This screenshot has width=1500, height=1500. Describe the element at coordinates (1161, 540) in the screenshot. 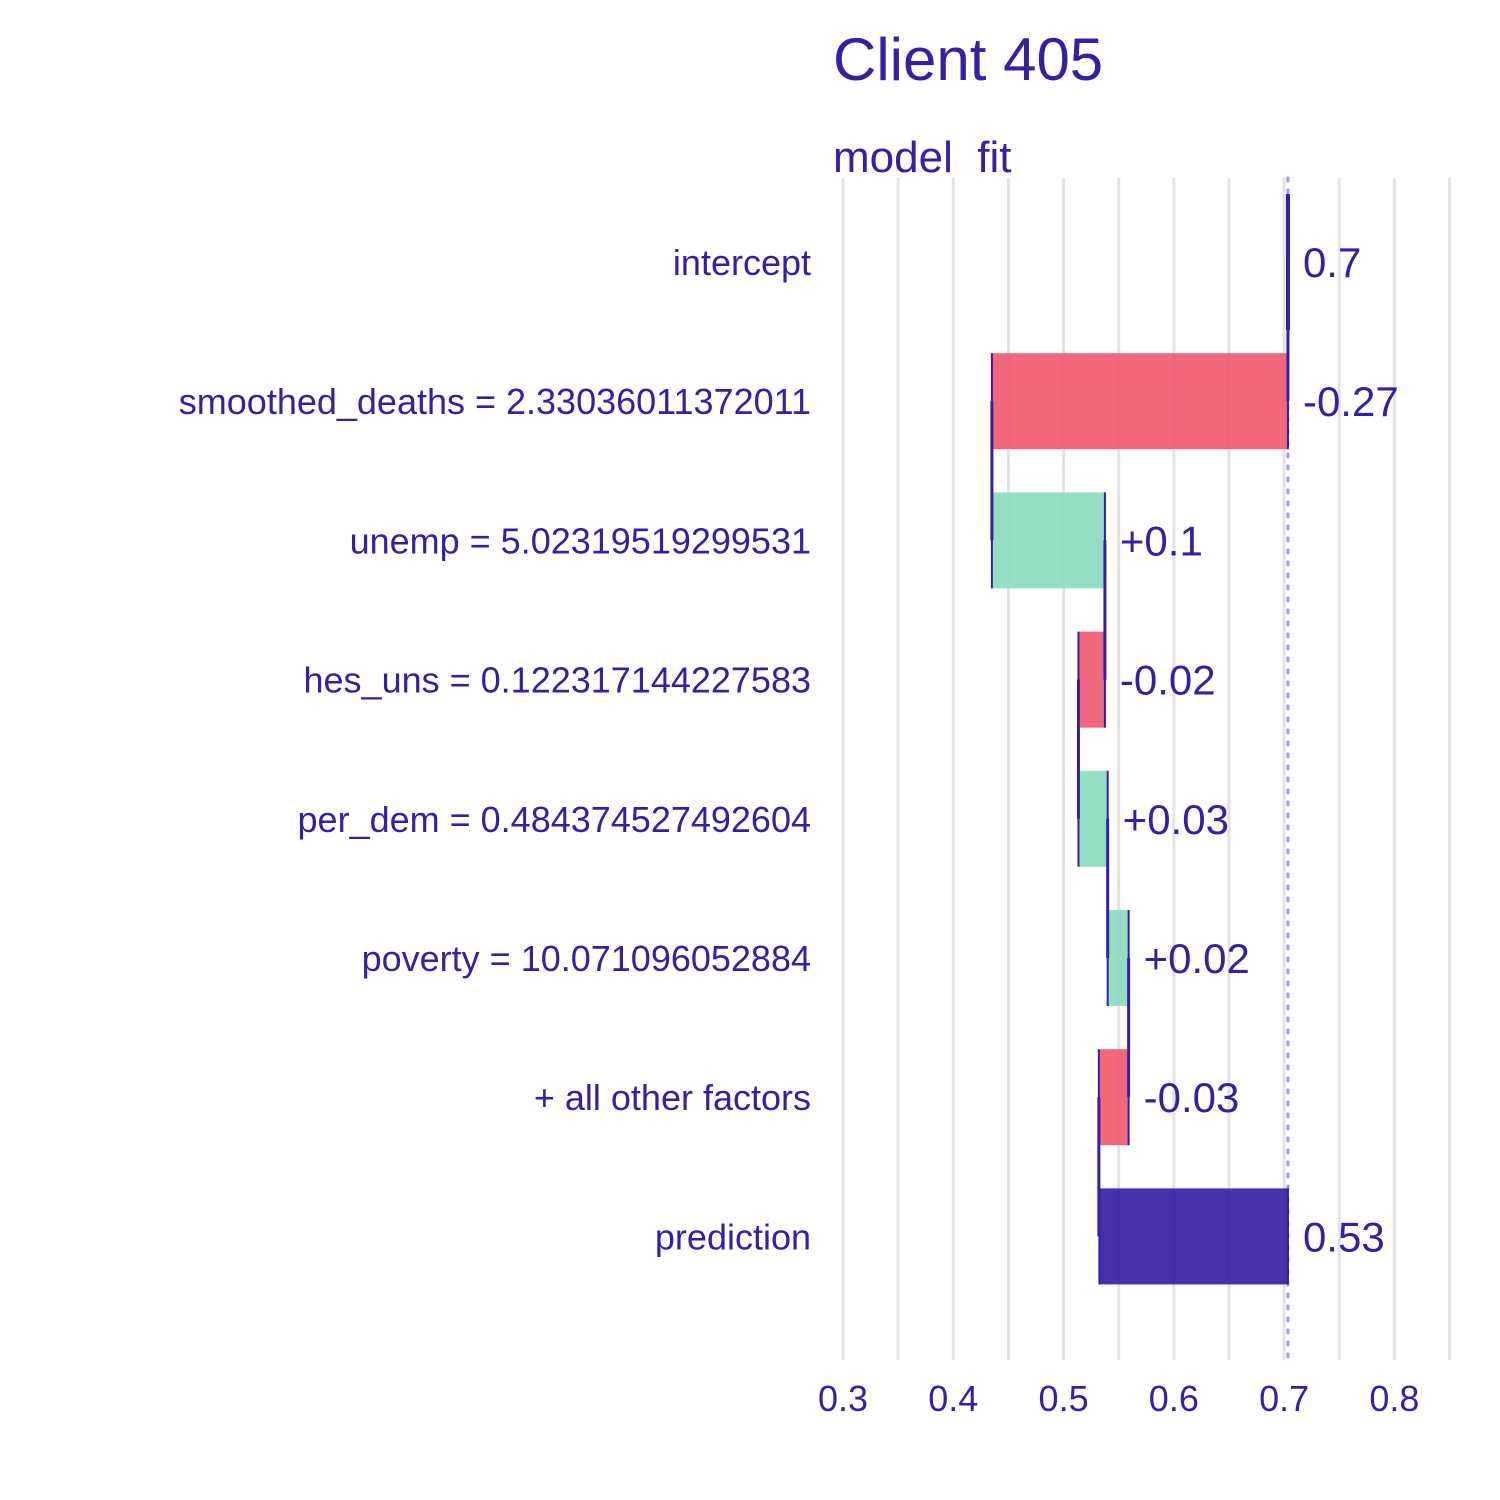

I see `value-label-2: +0.1` at that location.